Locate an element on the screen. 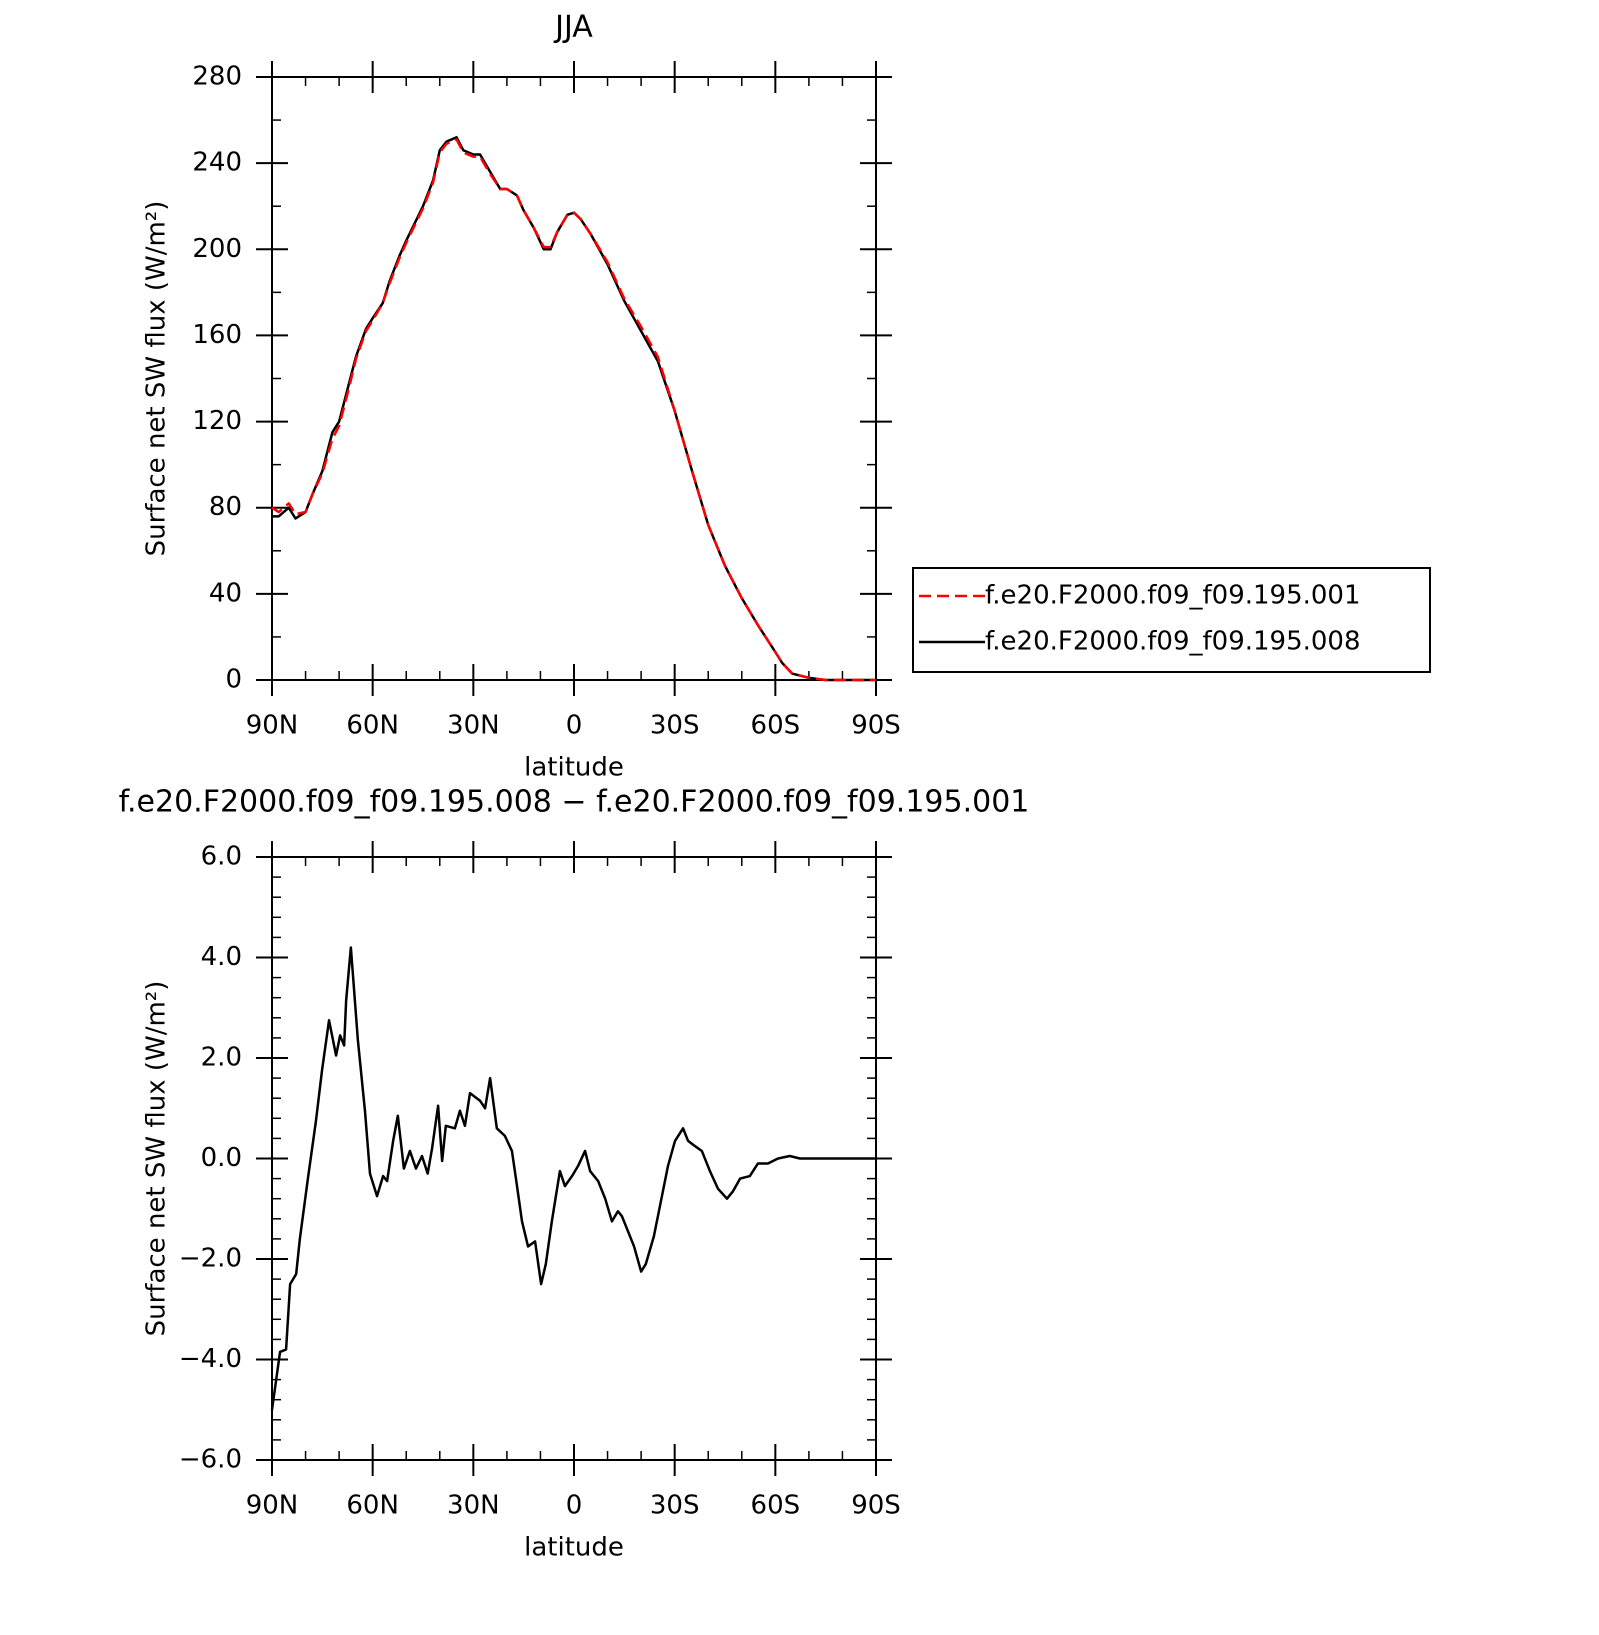  y-tick-label: 6.0 is located at coordinates (221, 857).